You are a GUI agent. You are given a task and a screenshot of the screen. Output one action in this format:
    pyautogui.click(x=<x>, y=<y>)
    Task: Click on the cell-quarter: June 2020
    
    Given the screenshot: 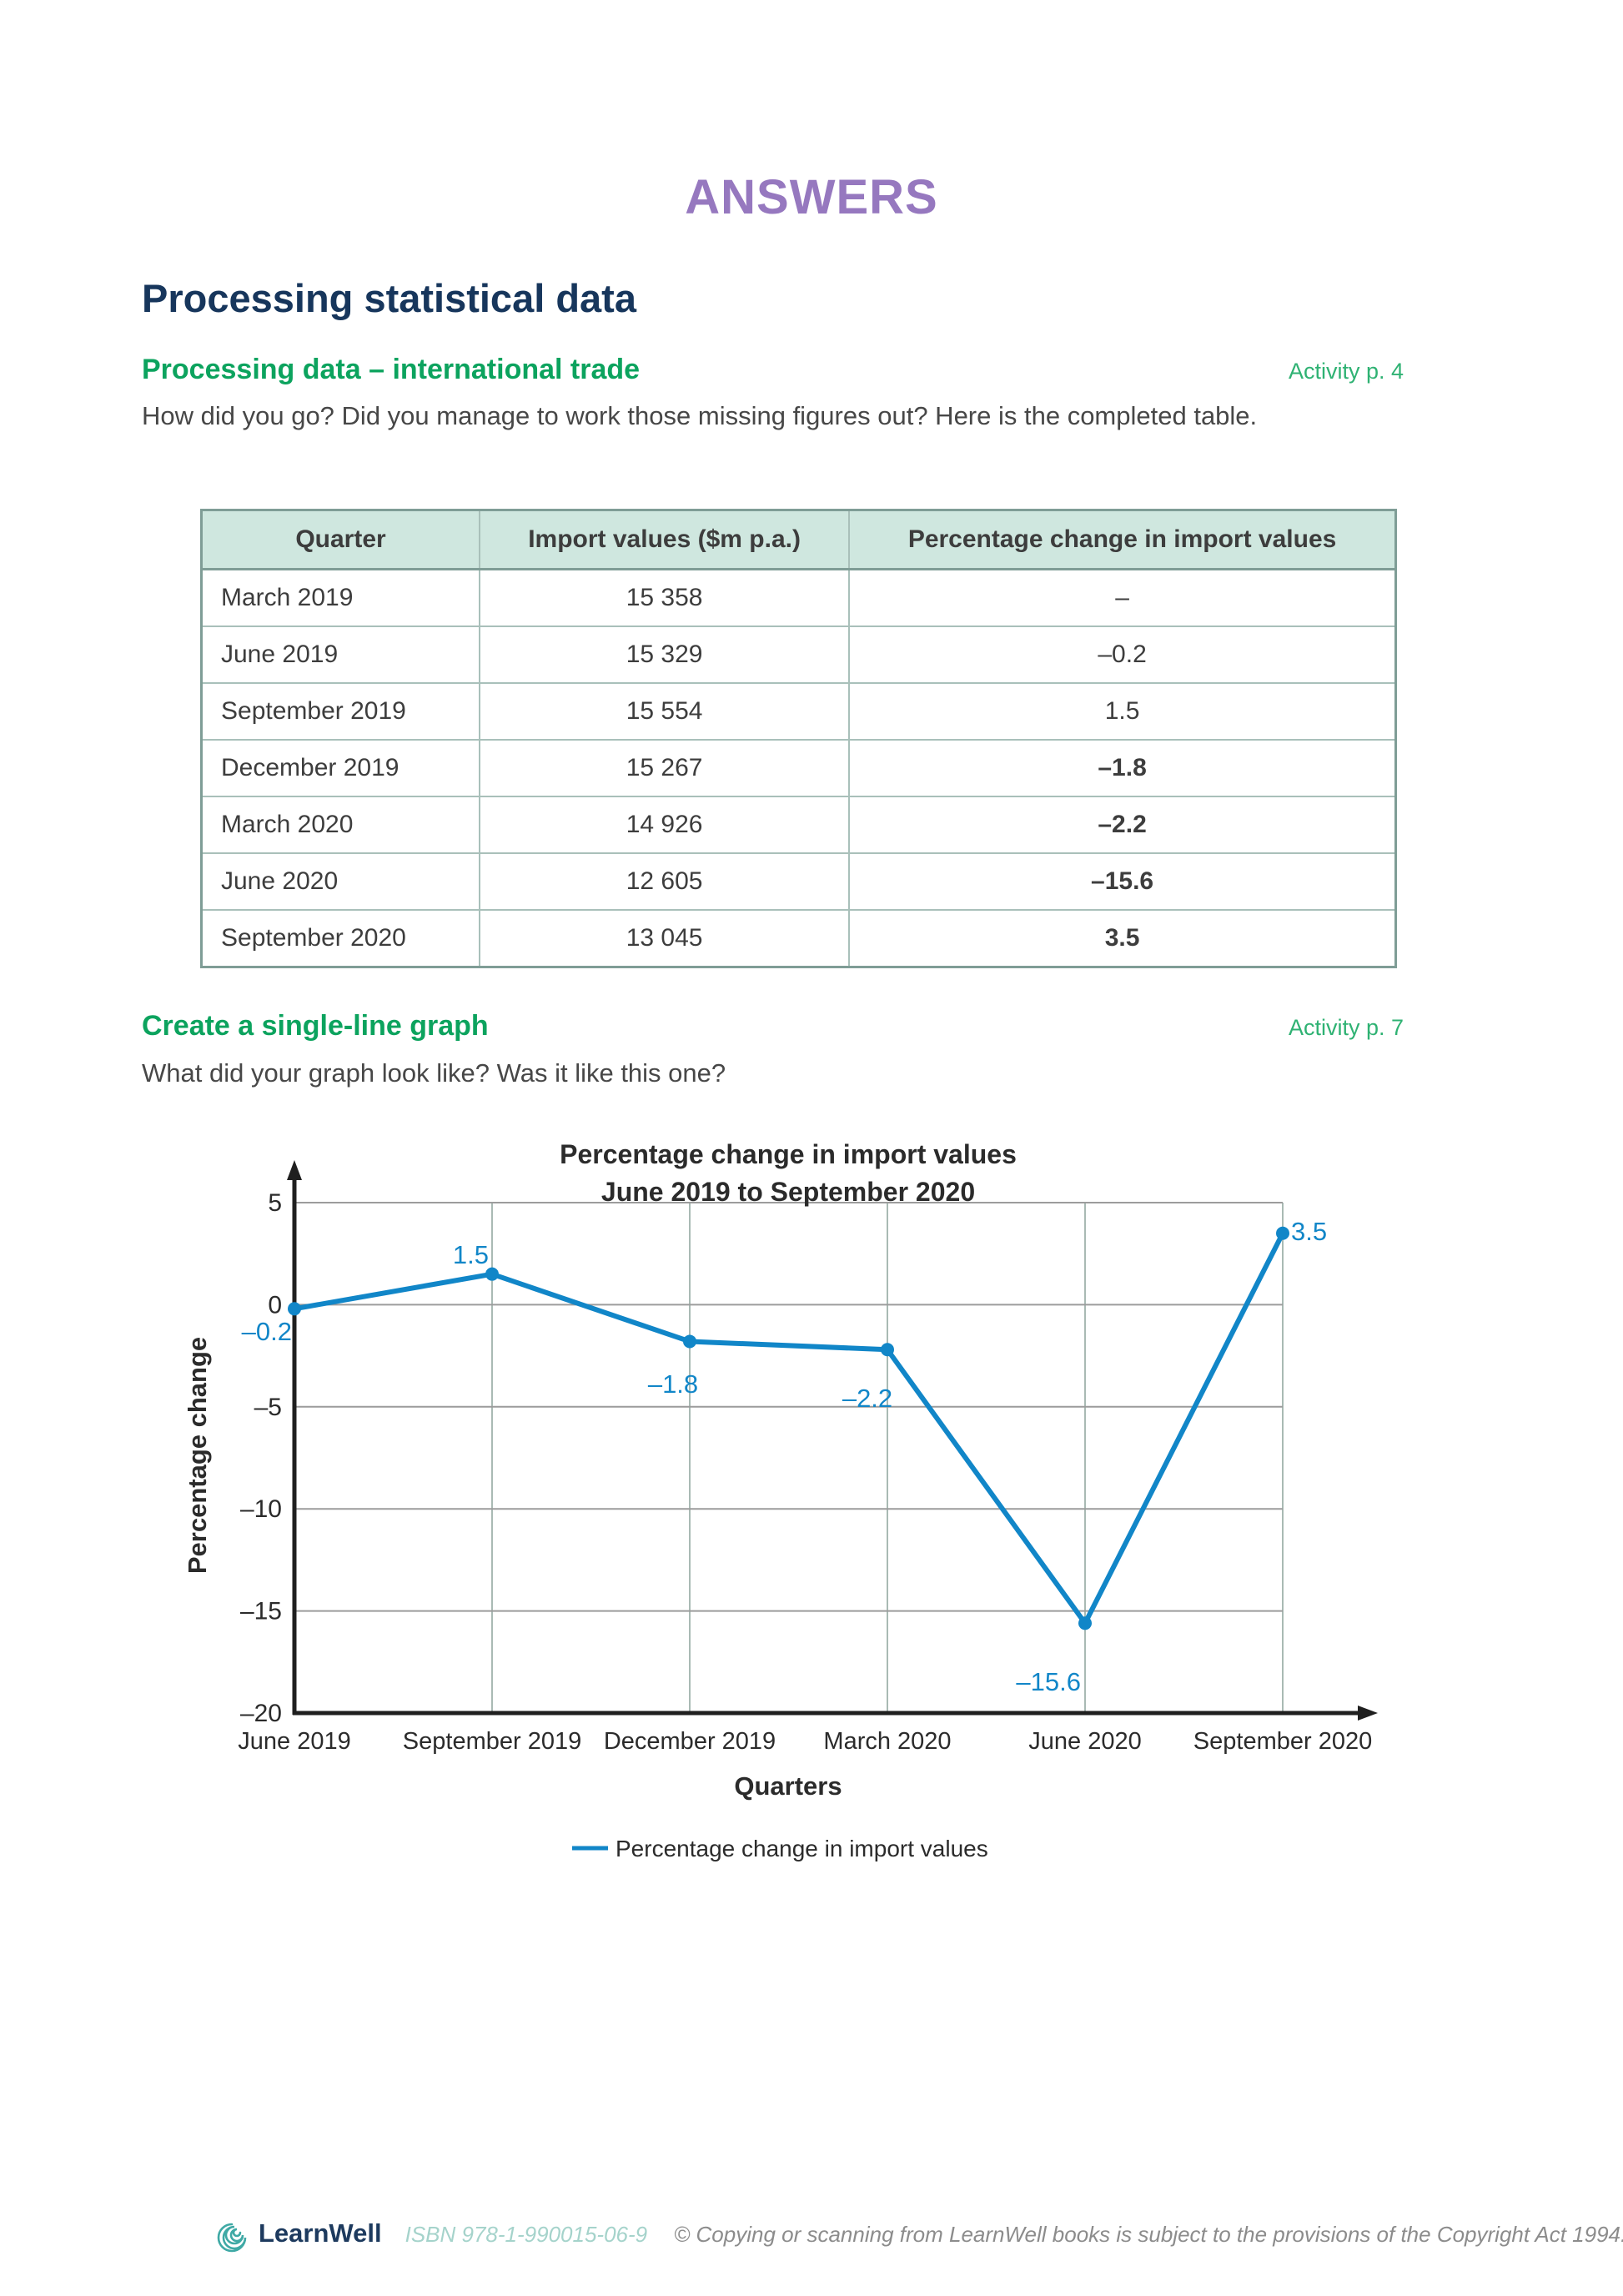 What is the action you would take?
    pyautogui.click(x=340, y=881)
    